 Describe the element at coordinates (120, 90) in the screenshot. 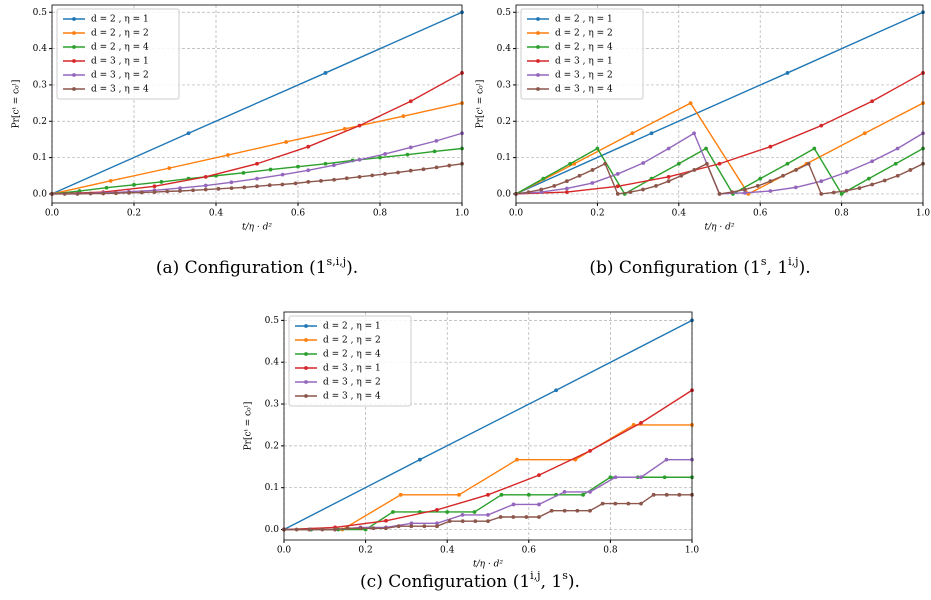

I see `legend-label: d = 3 , η = 4` at that location.